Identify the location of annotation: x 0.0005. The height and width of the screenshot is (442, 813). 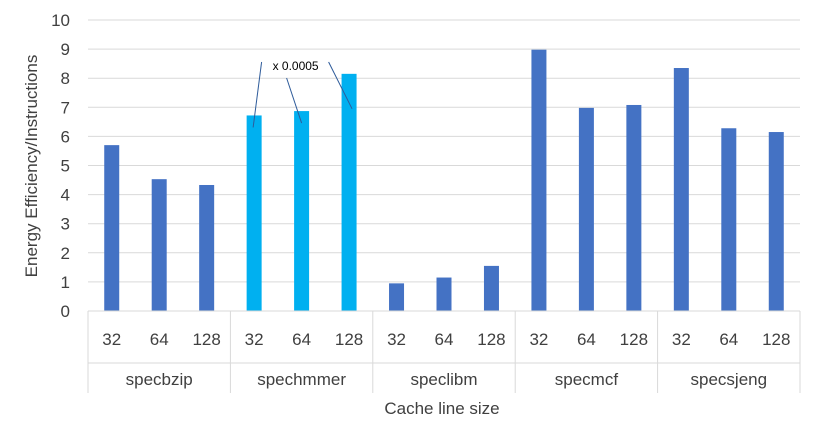
(302, 93).